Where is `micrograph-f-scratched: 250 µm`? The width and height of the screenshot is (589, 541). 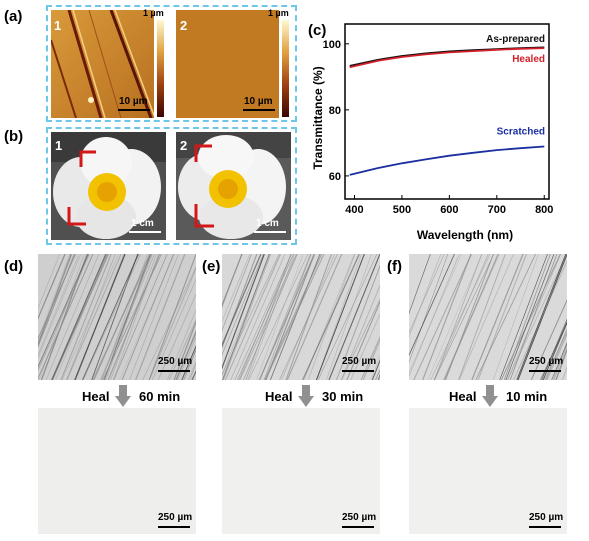 micrograph-f-scratched: 250 µm is located at coordinates (488, 317).